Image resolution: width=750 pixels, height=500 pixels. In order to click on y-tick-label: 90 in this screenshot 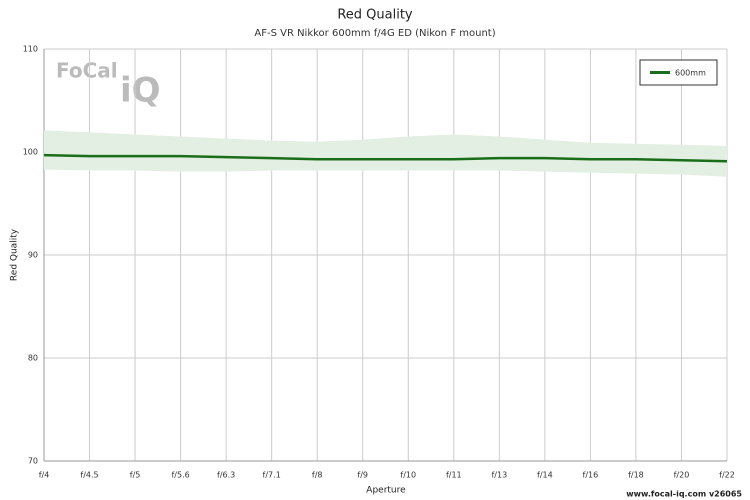, I will do `click(33, 255)`.